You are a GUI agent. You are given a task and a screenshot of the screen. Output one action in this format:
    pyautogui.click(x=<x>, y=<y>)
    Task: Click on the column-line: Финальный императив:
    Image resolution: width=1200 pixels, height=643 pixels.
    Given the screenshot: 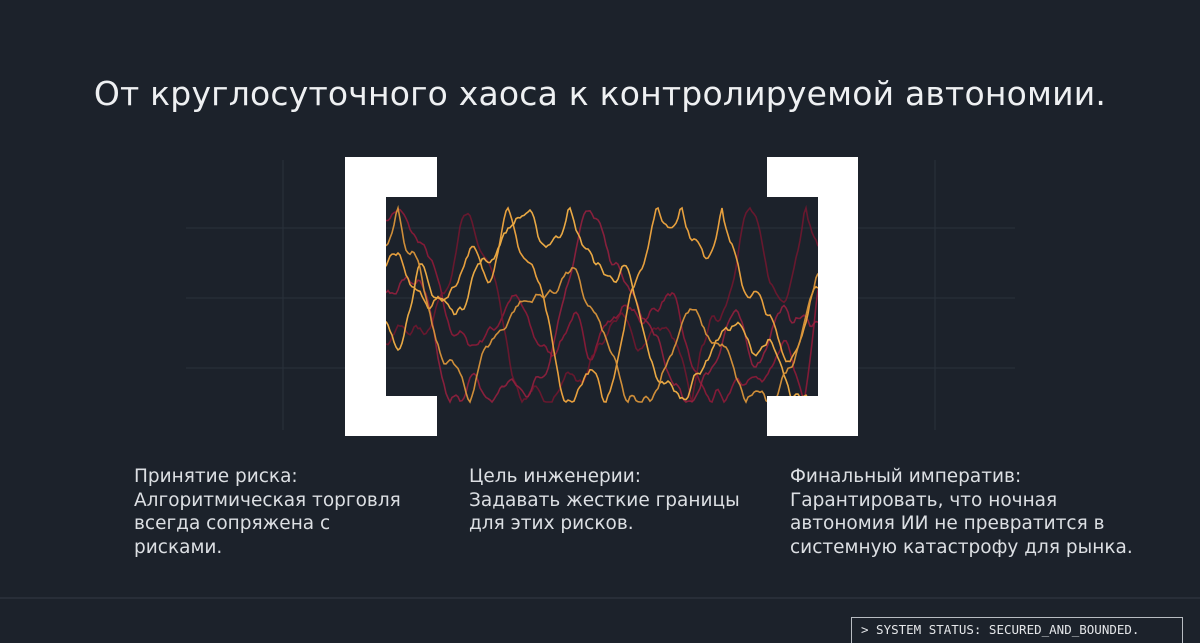 What is the action you would take?
    pyautogui.click(x=906, y=476)
    